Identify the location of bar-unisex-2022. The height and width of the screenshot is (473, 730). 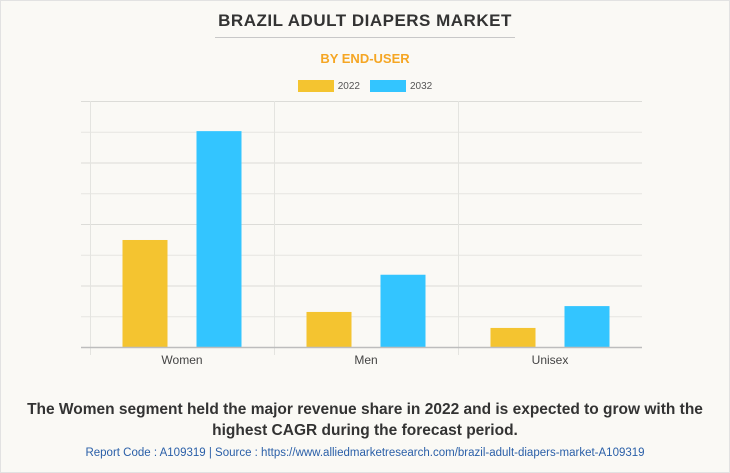
(513, 337).